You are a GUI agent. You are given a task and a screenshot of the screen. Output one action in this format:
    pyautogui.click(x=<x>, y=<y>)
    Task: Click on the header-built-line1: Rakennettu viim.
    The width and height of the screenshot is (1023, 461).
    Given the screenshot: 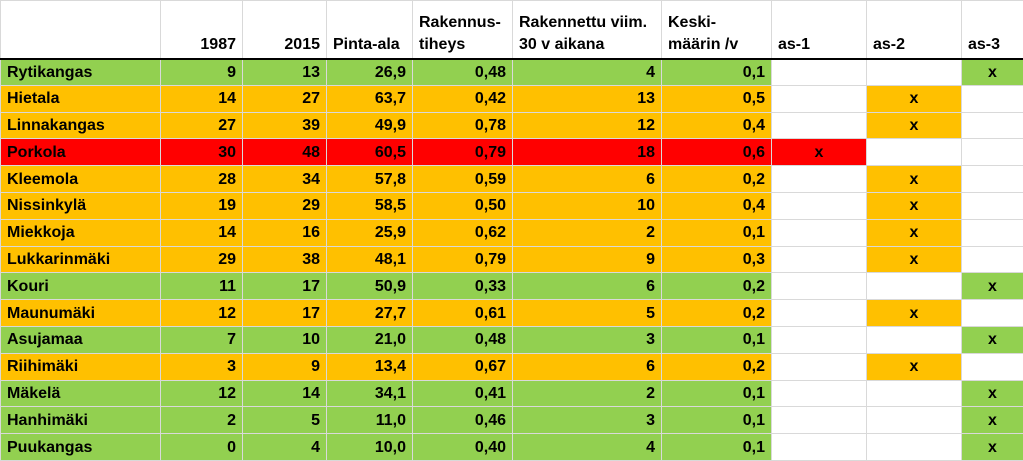 What is the action you would take?
    pyautogui.click(x=583, y=22)
    